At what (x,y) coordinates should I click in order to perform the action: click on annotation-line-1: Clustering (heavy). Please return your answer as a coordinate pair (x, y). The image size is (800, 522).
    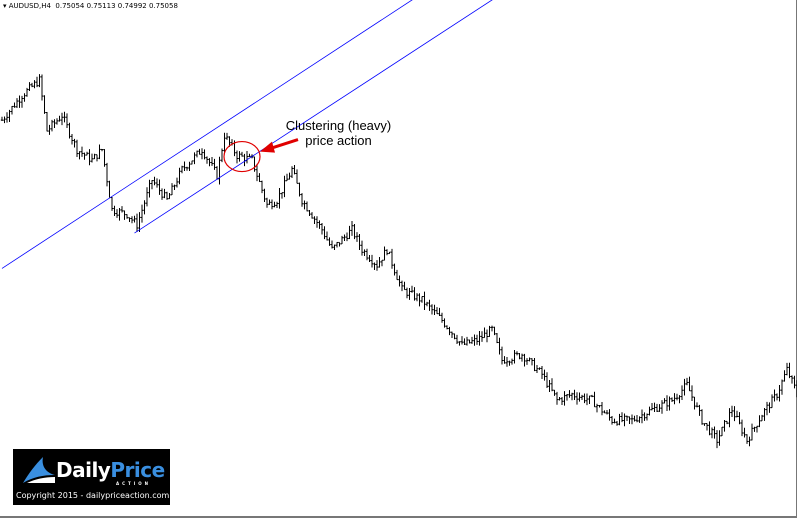
    Looking at the image, I should click on (338, 125).